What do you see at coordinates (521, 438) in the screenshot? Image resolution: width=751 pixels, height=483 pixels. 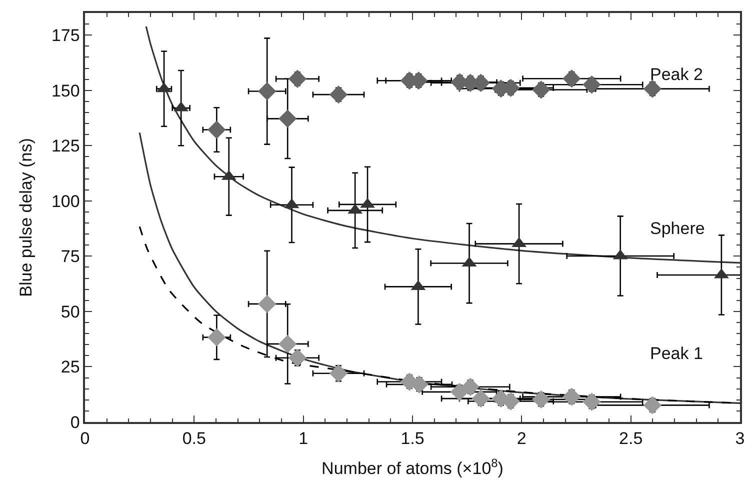 I see `x-tick-label: 2` at bounding box center [521, 438].